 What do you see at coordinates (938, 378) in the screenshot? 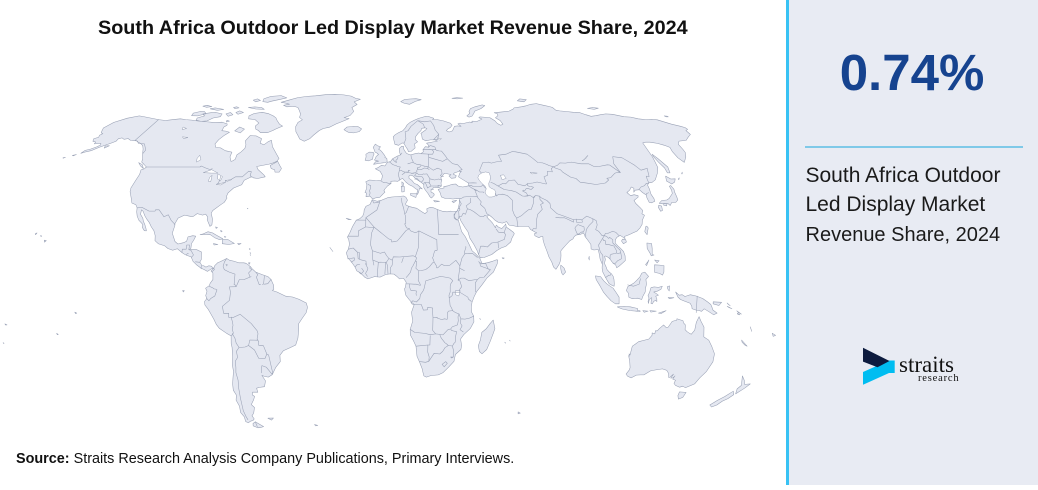
I see `svg-text: research` at bounding box center [938, 378].